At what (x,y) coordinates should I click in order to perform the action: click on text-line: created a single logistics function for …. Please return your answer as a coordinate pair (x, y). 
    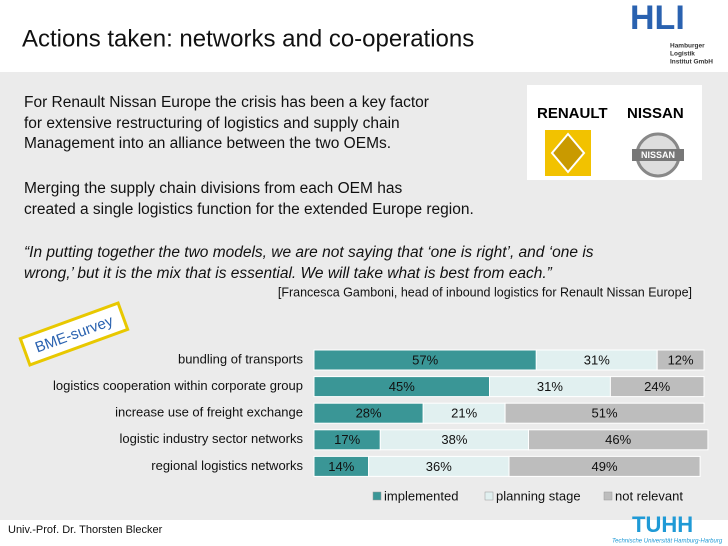
    Looking at the image, I should click on (249, 209).